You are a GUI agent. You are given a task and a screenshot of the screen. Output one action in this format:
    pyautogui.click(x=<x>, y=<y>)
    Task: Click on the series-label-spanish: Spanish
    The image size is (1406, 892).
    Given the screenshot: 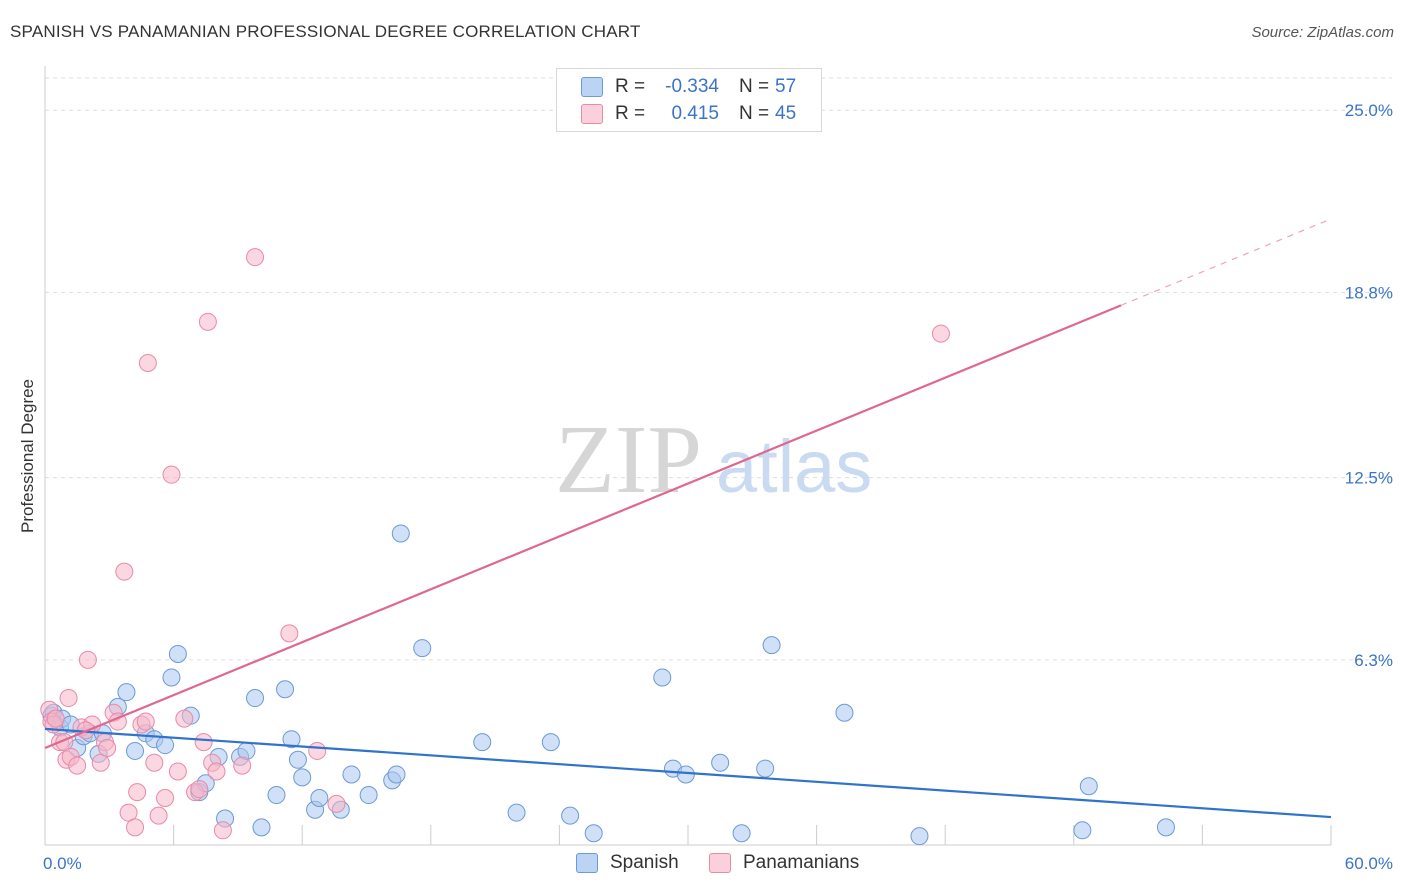 What is the action you would take?
    pyautogui.click(x=644, y=862)
    